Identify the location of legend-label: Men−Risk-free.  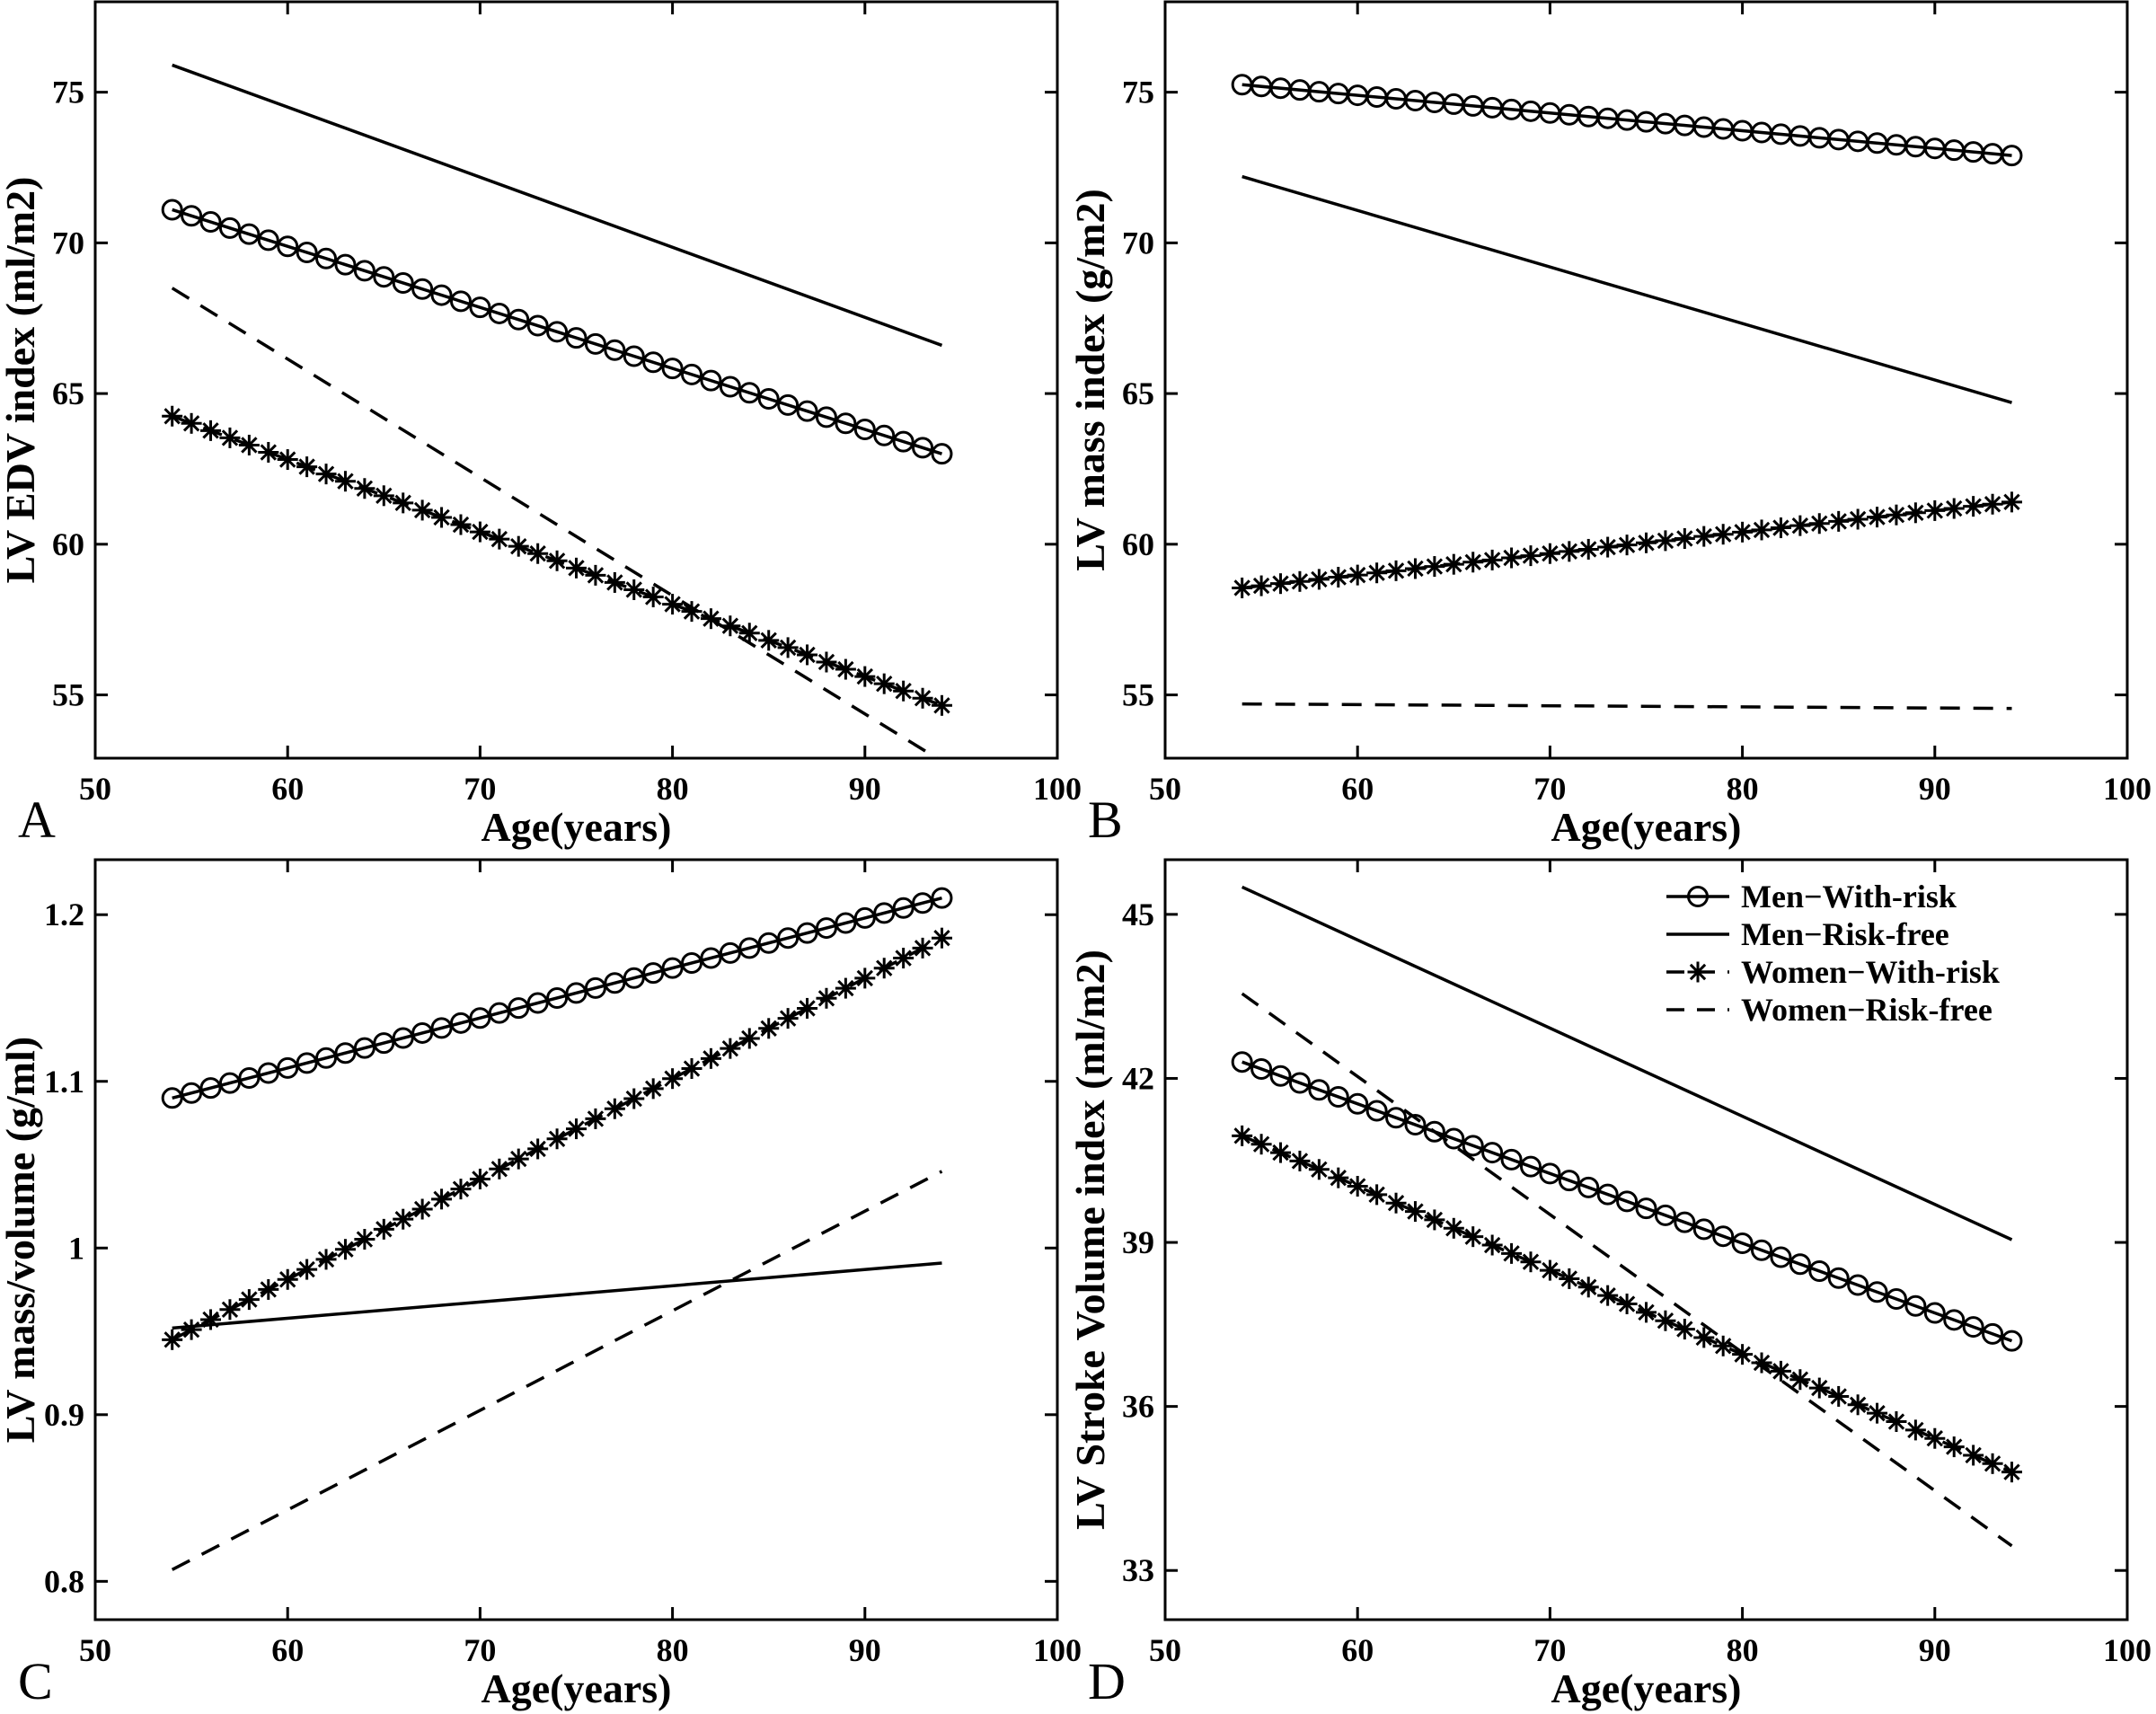
(1845, 934).